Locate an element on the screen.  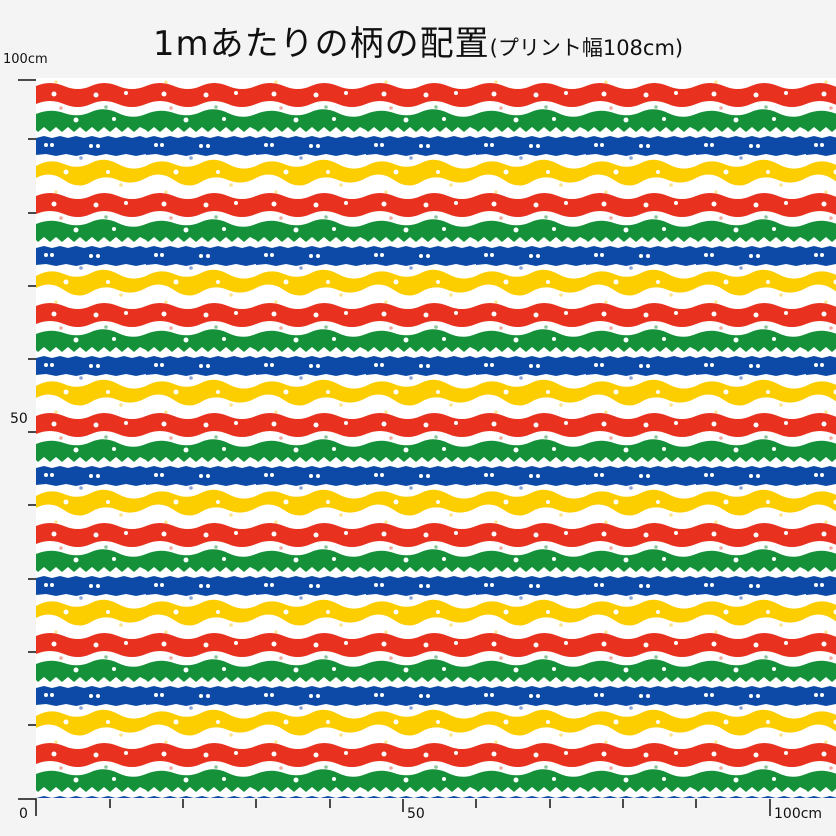
title-main: 1mあたりの柄の配置 is located at coordinates (321, 44).